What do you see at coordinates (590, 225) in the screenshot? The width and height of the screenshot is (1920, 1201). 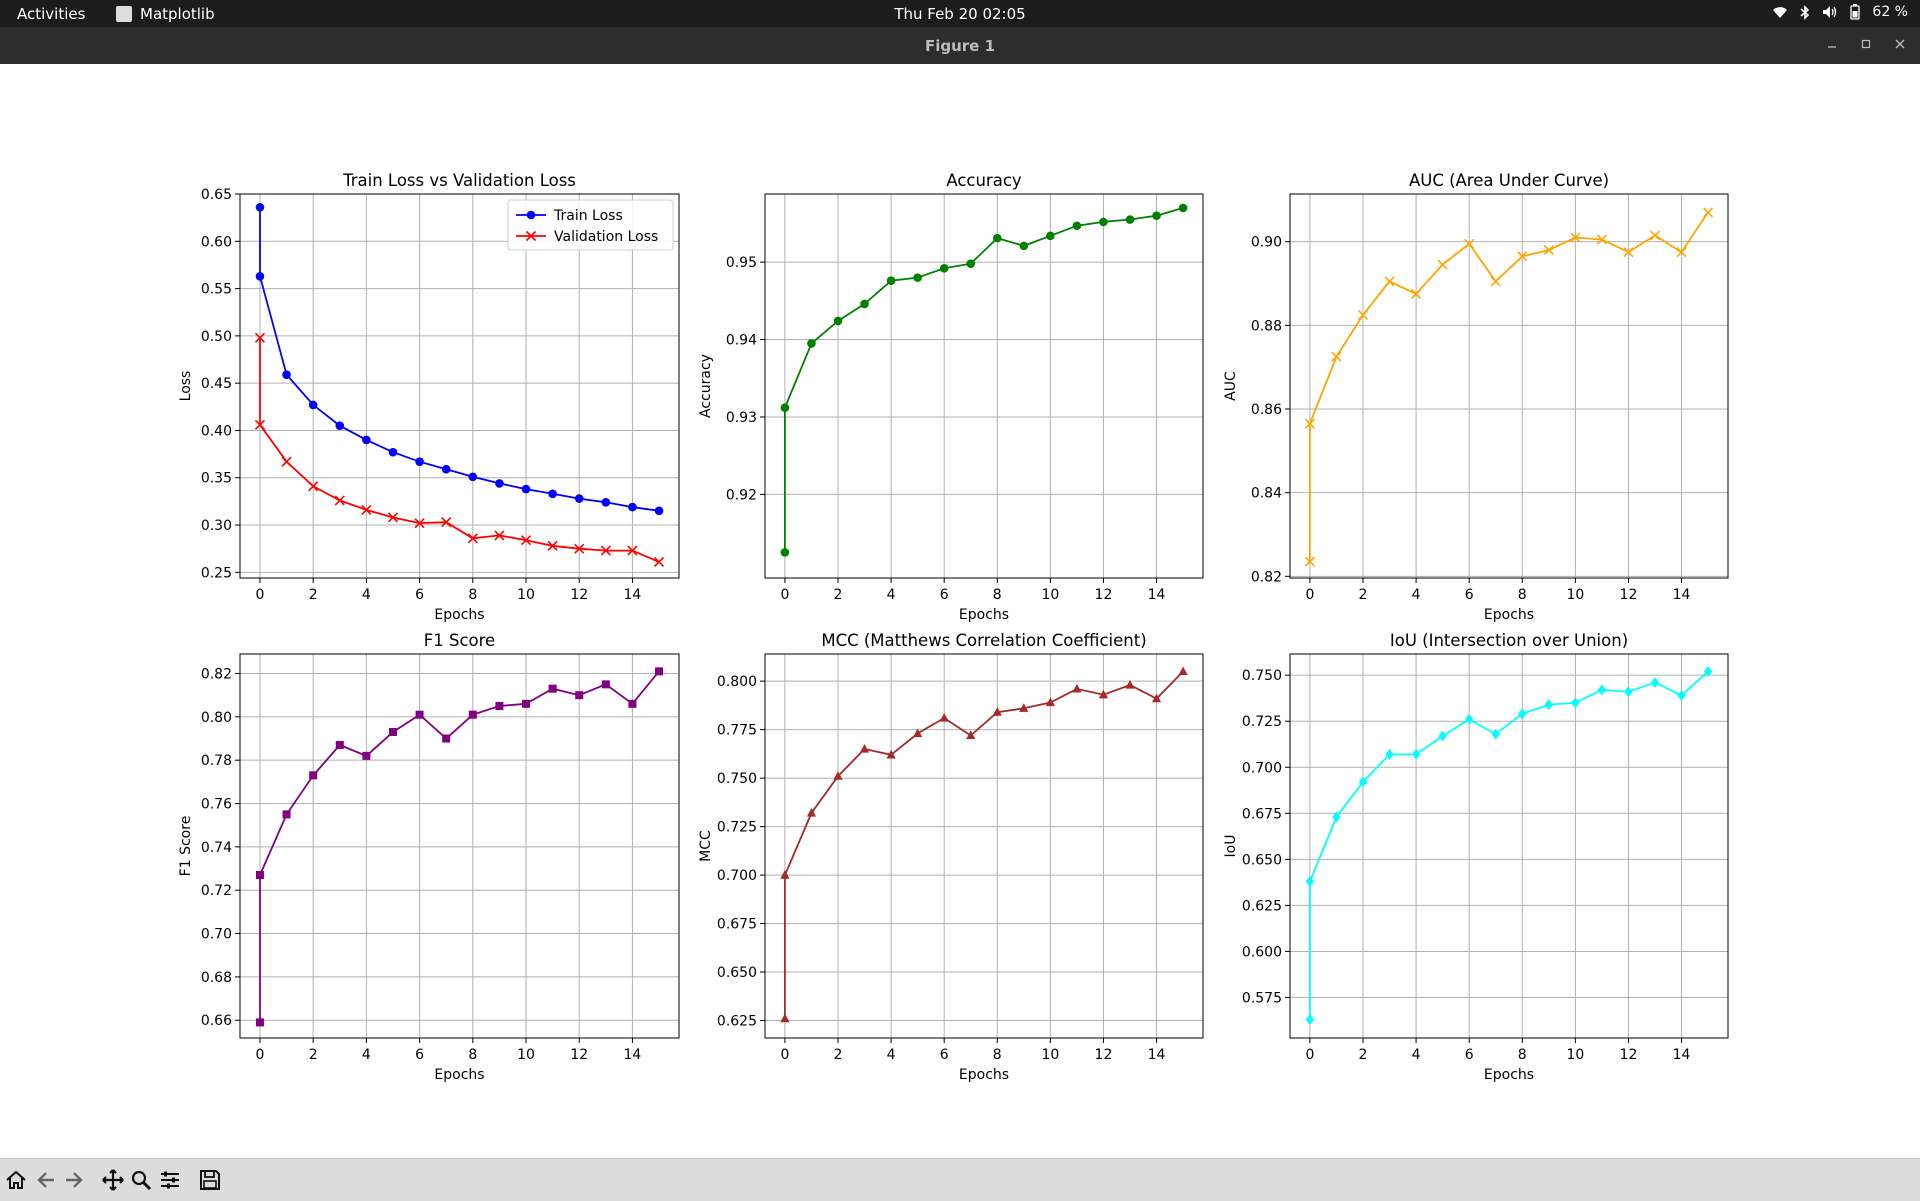 I see `legend-box` at bounding box center [590, 225].